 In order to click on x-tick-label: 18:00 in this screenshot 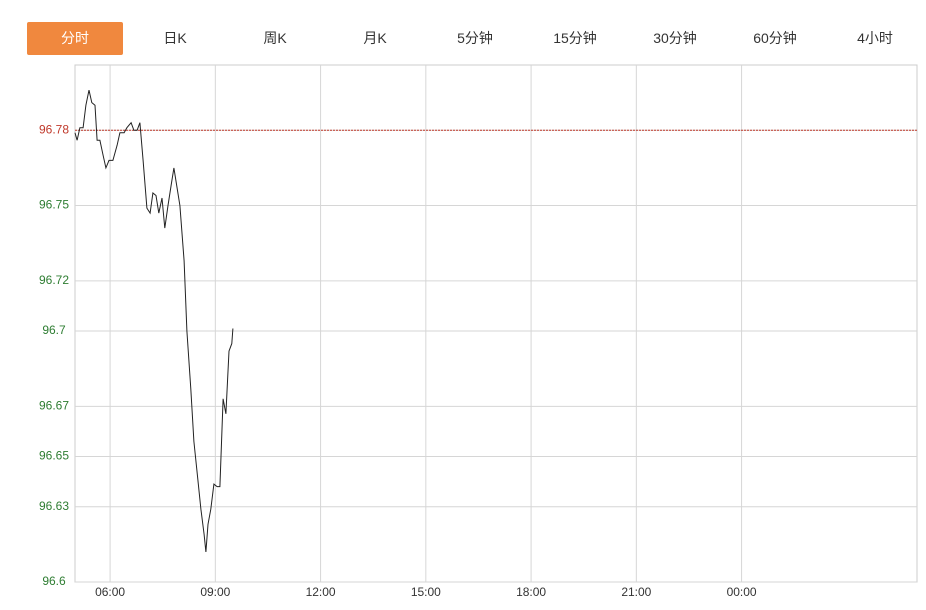, I will do `click(531, 592)`.